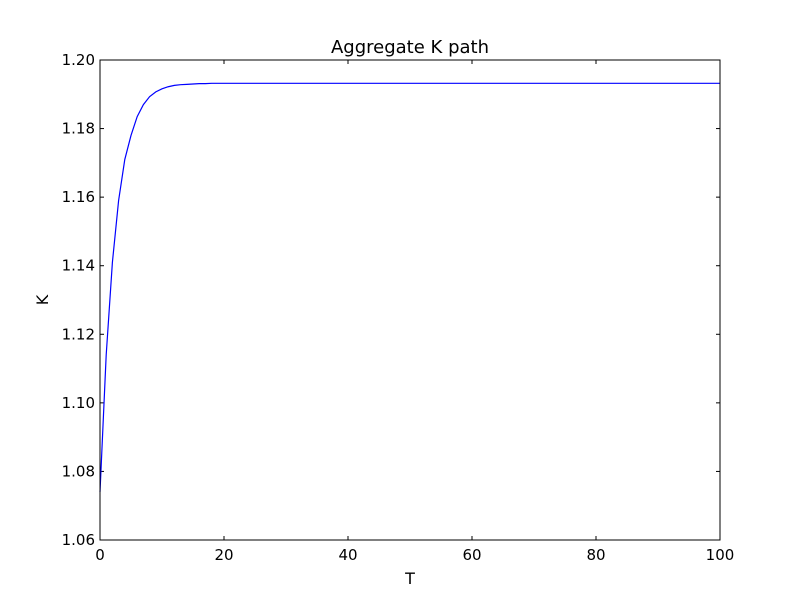  What do you see at coordinates (720, 555) in the screenshot?
I see `x-tick-label: 100` at bounding box center [720, 555].